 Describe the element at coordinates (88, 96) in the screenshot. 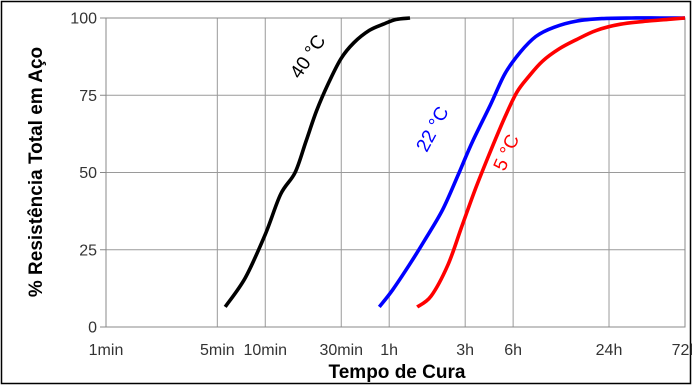

I see `y-tick-label: 75` at that location.